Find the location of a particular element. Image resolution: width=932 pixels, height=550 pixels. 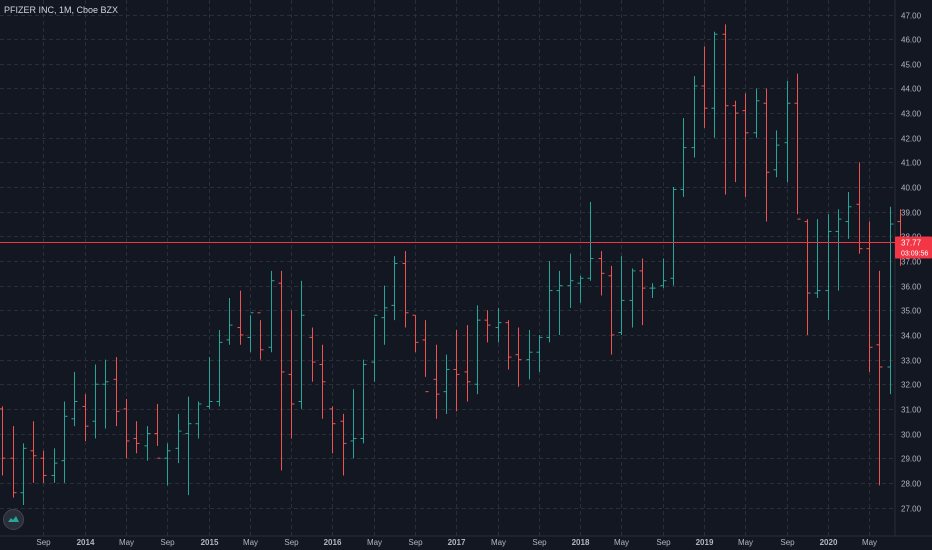

bar-countdown: 03:09:56 is located at coordinates (914, 254).